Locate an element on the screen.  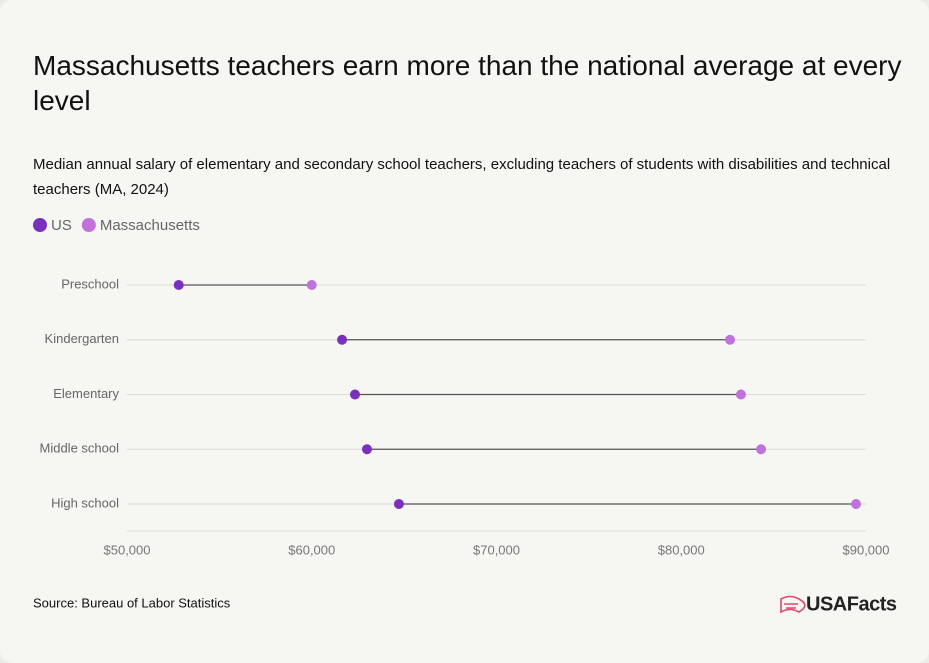
x-tick-label: $60,000 is located at coordinates (311, 549).